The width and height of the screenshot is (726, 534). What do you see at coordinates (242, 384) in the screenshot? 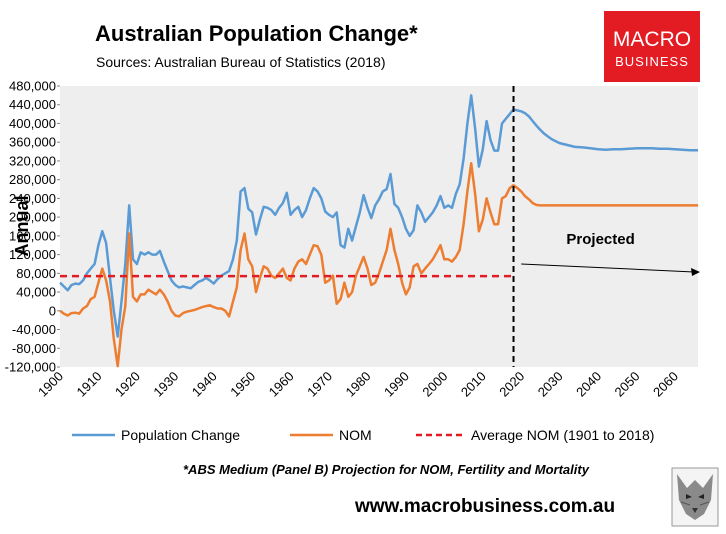
I see `x-tick-label: 1950` at bounding box center [242, 384].